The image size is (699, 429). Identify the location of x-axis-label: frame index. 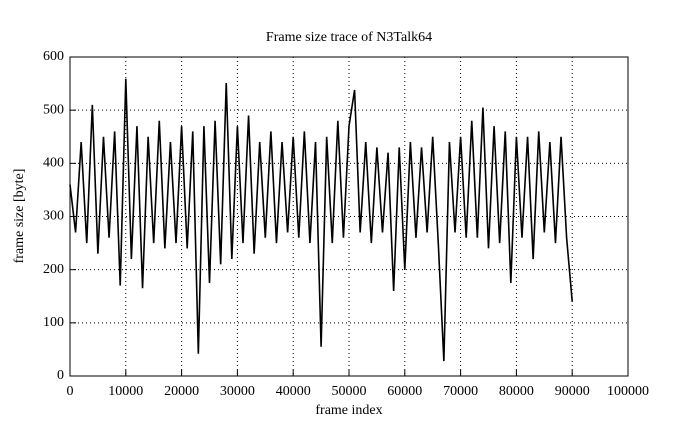
(348, 410).